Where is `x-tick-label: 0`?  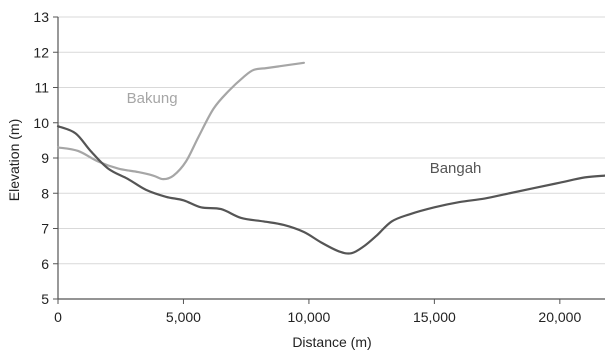 x-tick-label: 0 is located at coordinates (58, 317).